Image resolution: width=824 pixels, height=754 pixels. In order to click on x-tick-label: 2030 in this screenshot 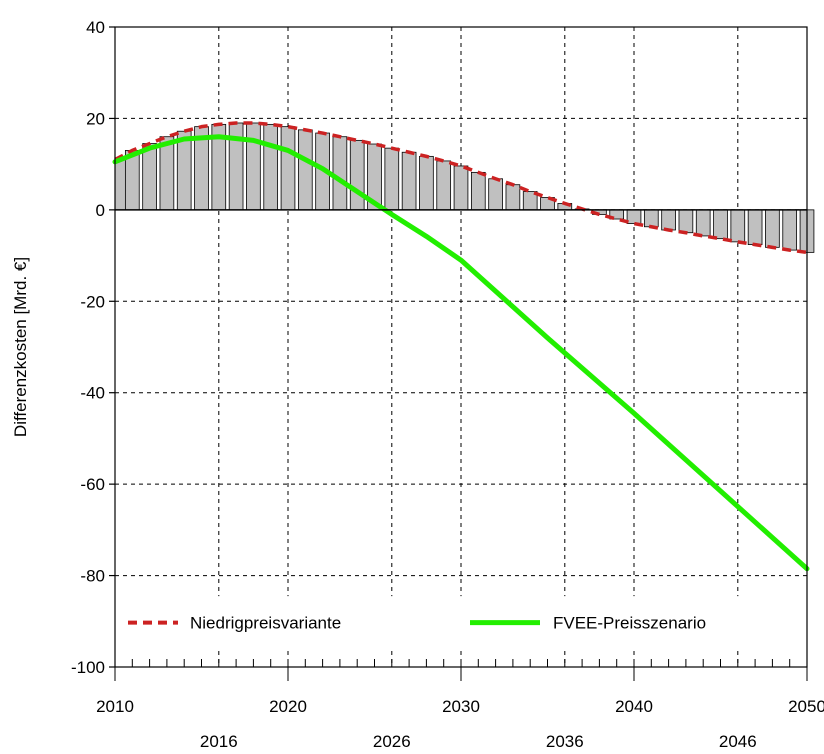, I will do `click(461, 706)`.